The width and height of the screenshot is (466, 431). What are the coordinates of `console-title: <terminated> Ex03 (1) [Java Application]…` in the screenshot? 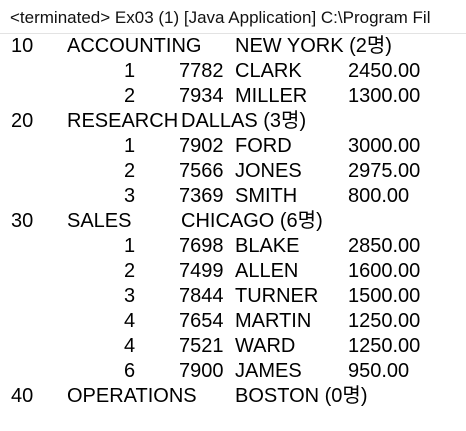 It's located at (220, 17).